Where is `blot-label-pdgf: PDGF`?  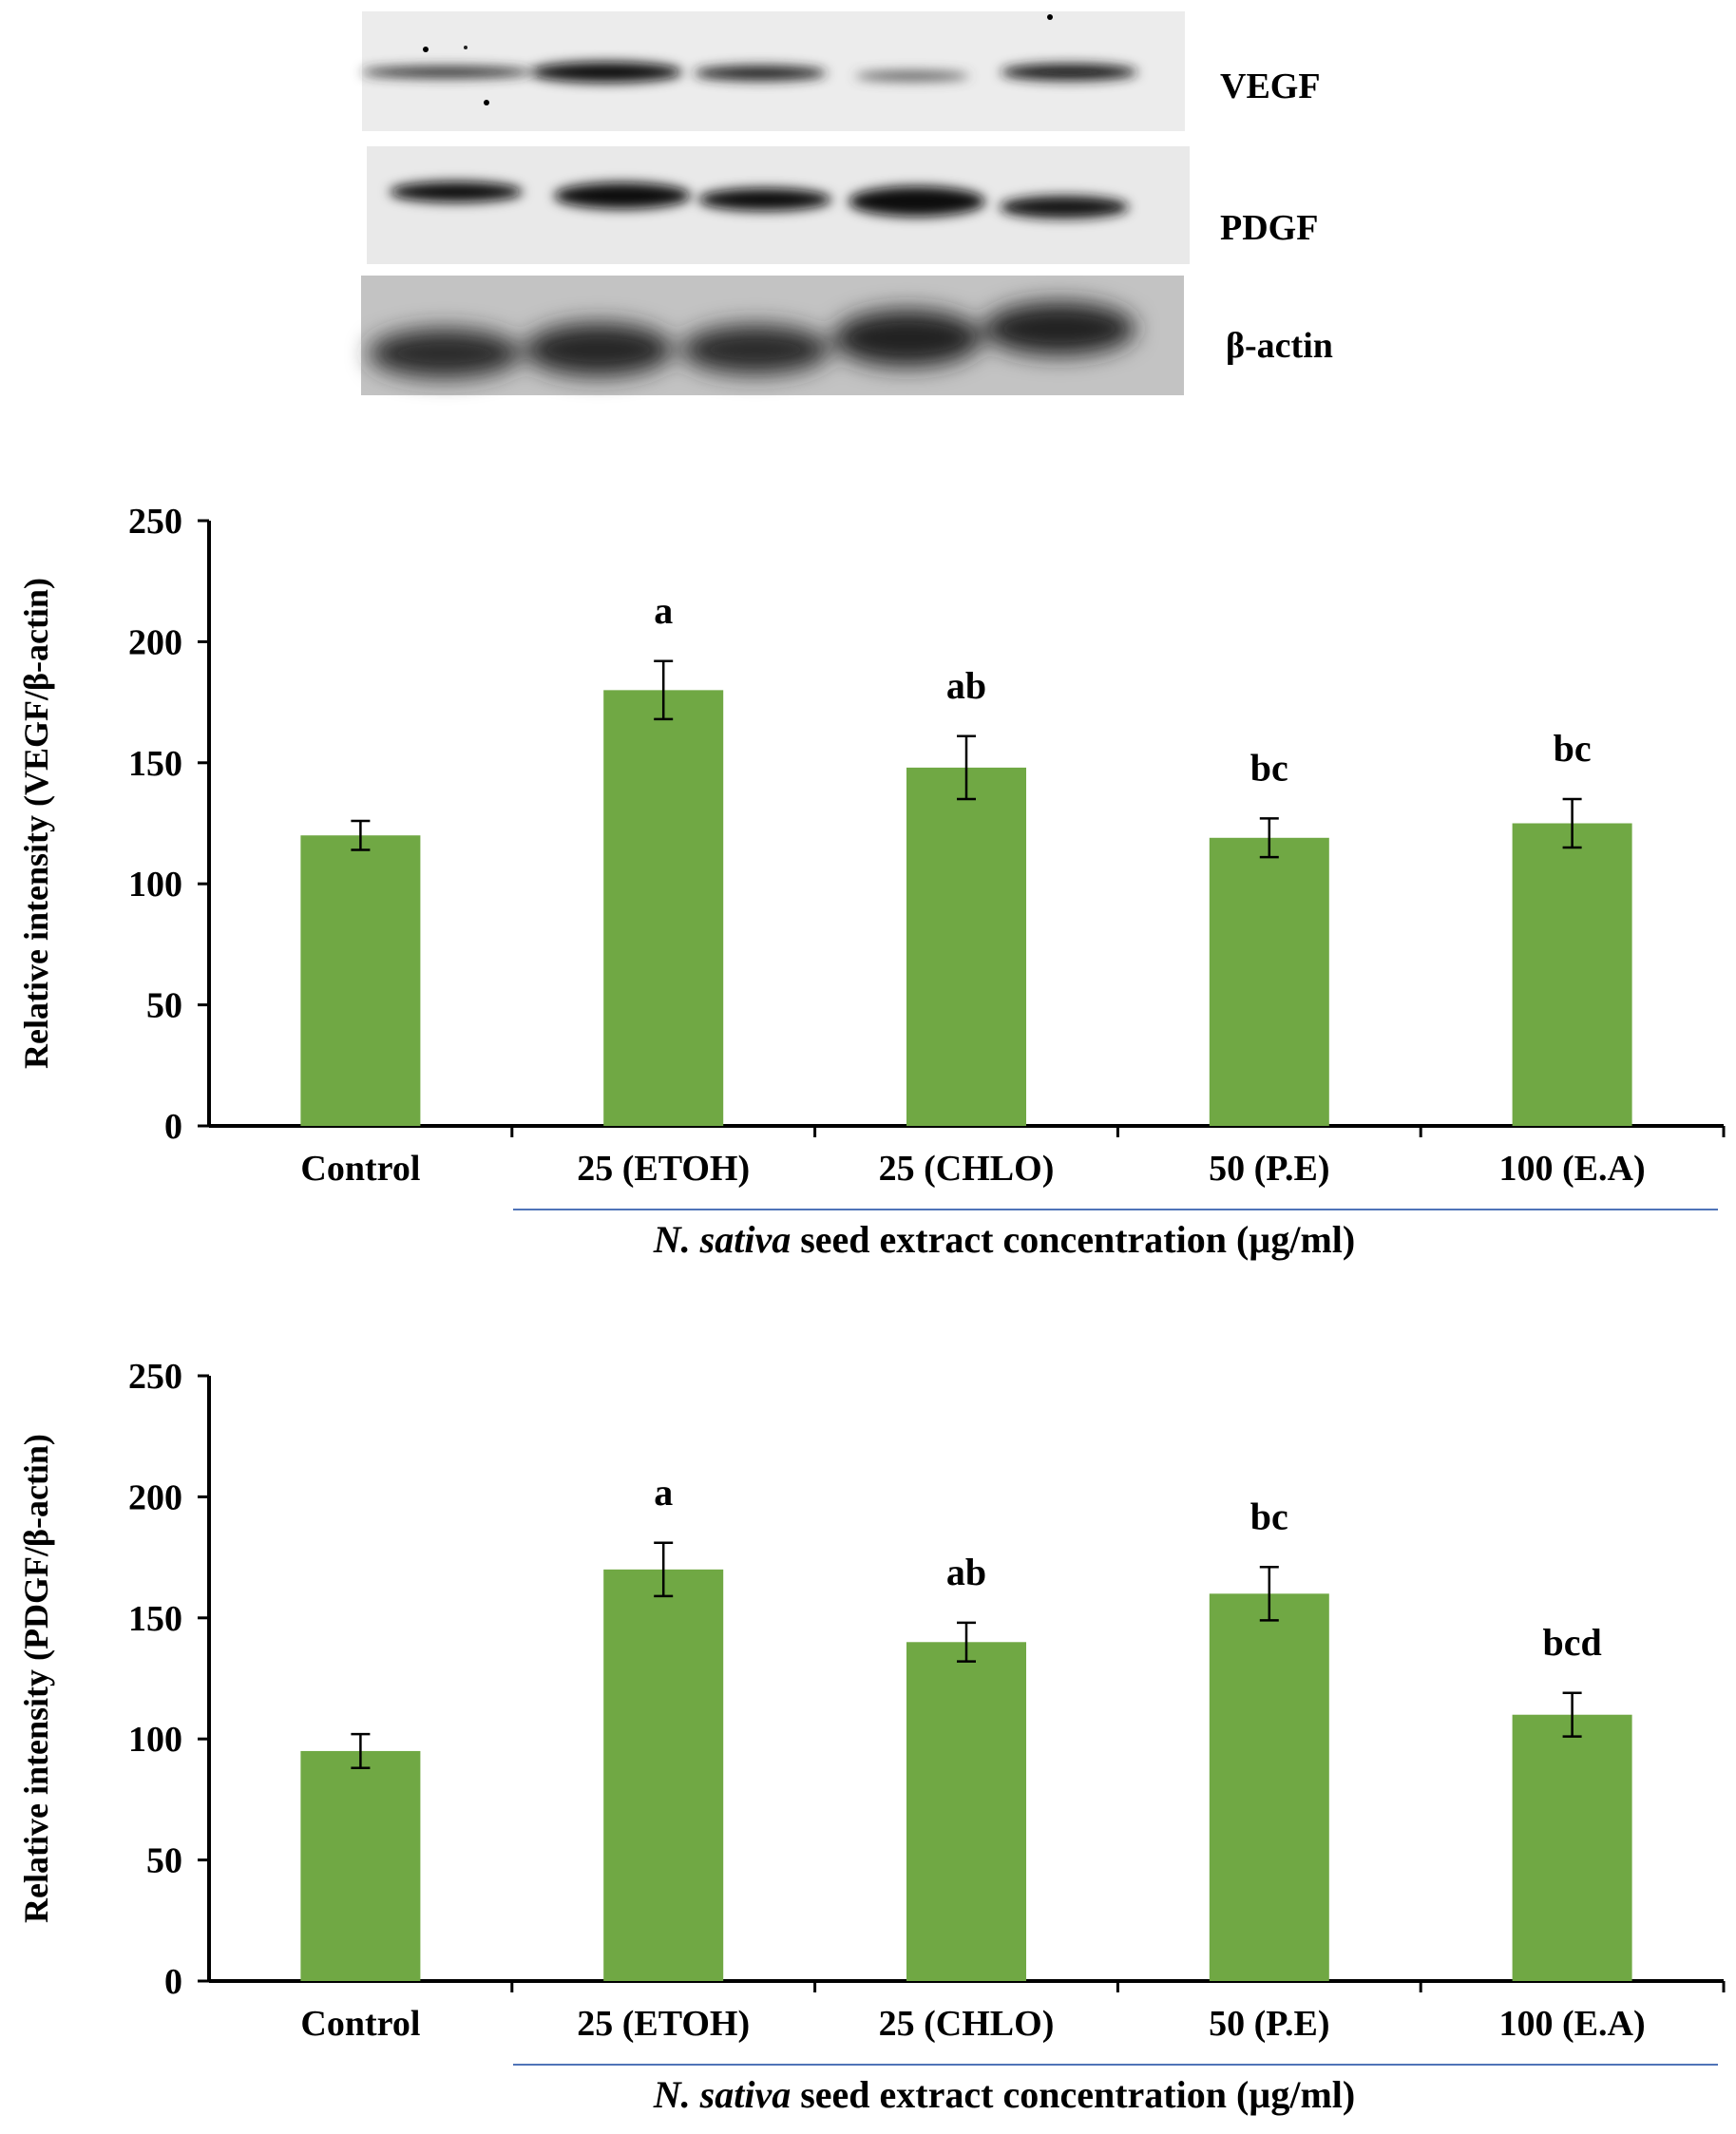 blot-label-pdgf: PDGF is located at coordinates (1269, 228).